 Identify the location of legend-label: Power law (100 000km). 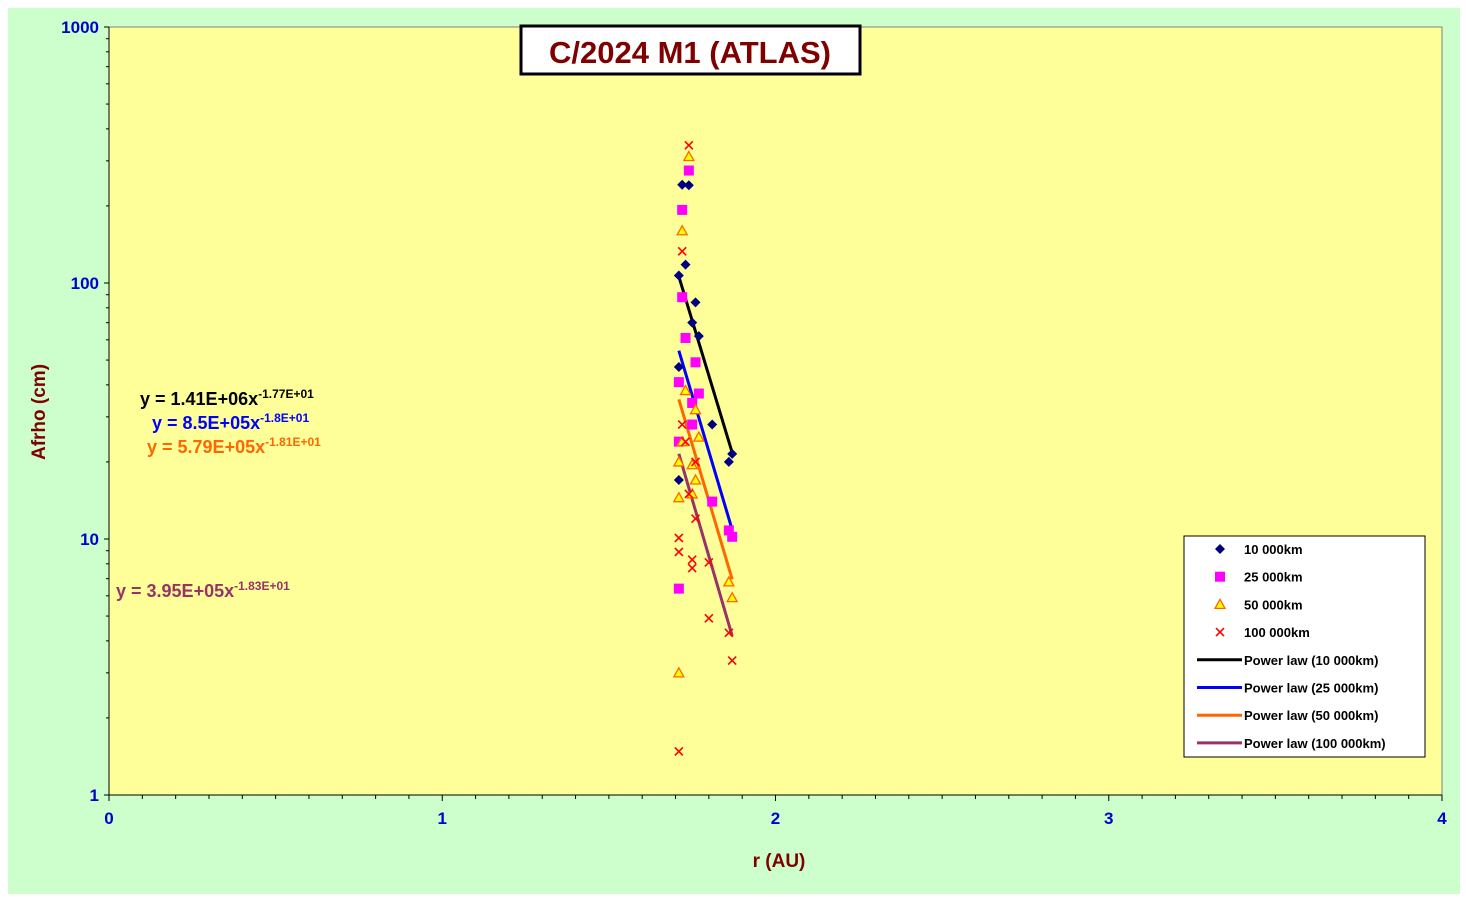
(1315, 743).